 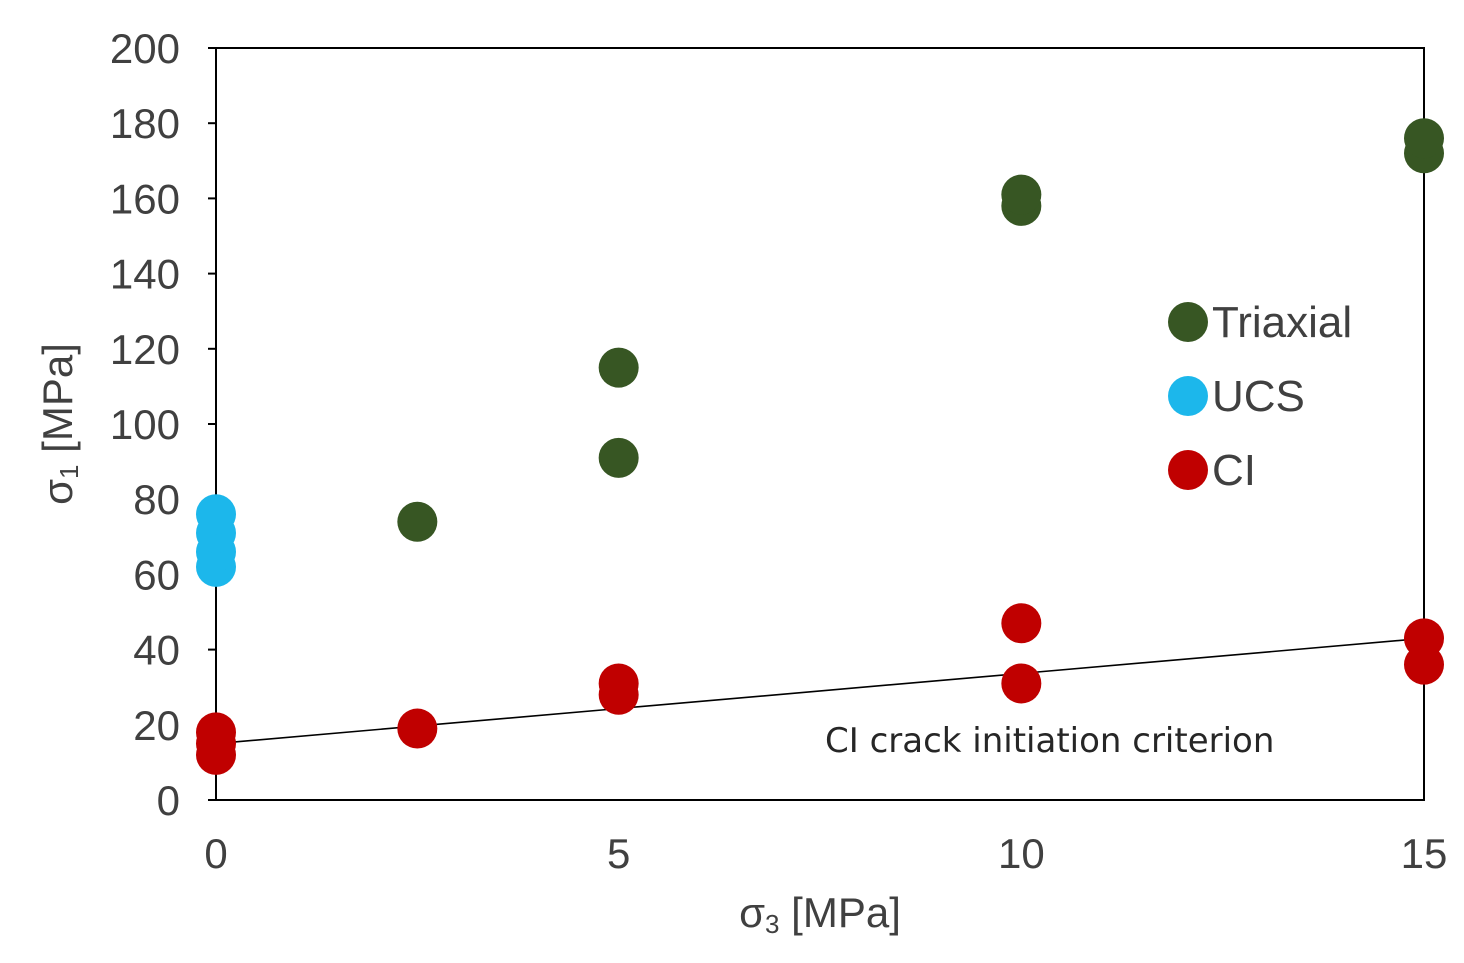 I want to click on y-axis-title-symbol: σ, so click(x=57, y=492).